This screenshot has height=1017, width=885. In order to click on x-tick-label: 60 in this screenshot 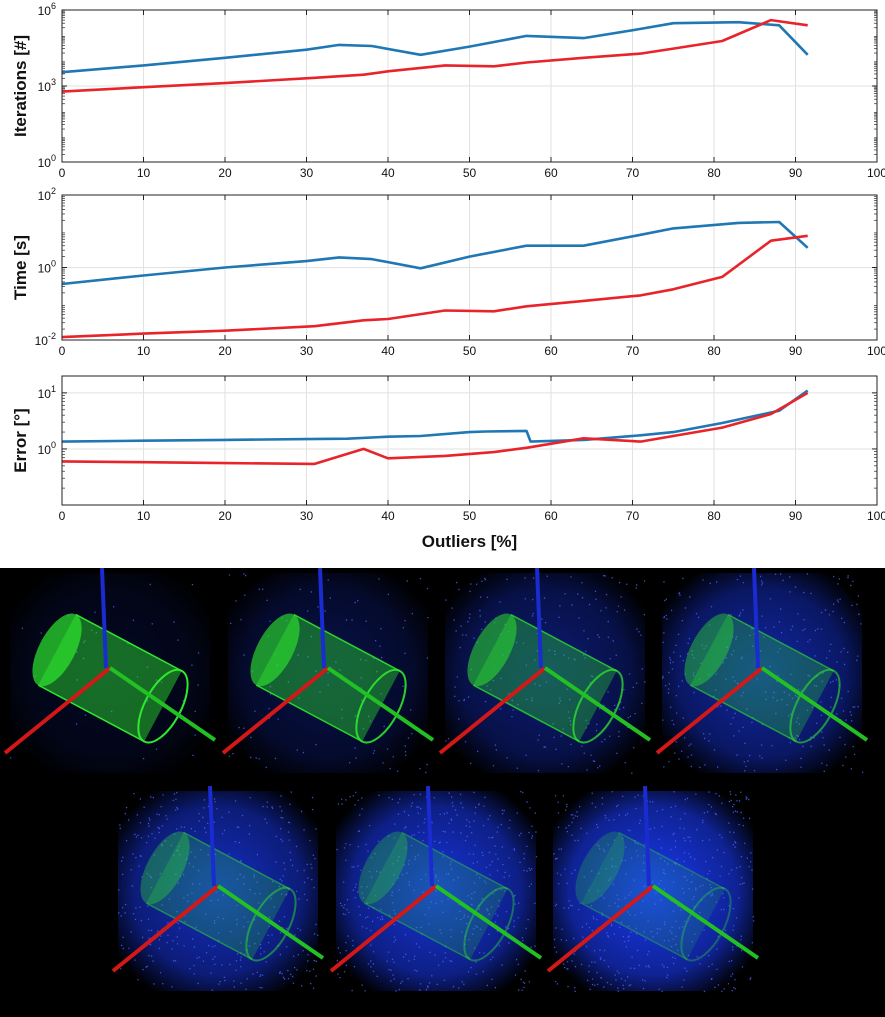, I will do `click(551, 516)`.